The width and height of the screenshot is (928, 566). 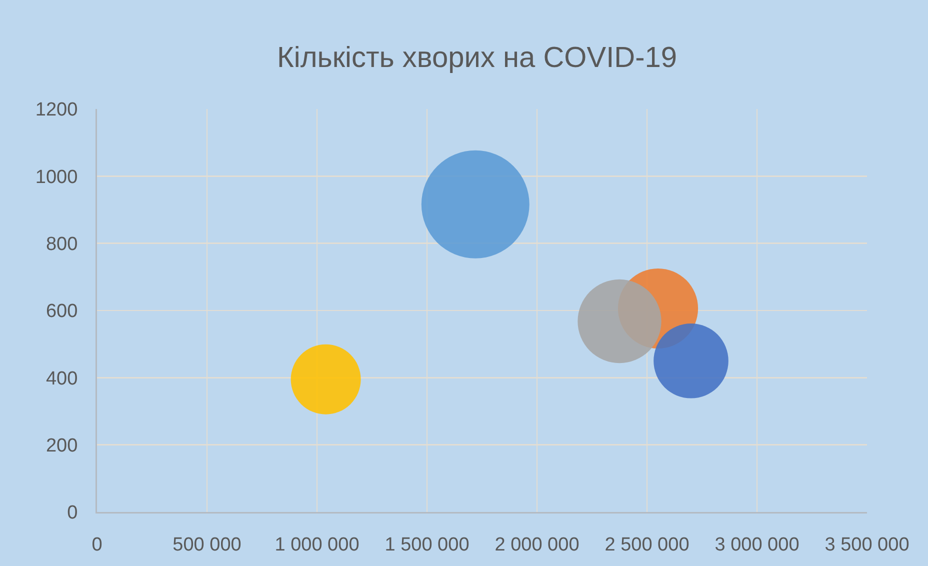 I want to click on y-tick-label: 0, so click(x=72, y=513).